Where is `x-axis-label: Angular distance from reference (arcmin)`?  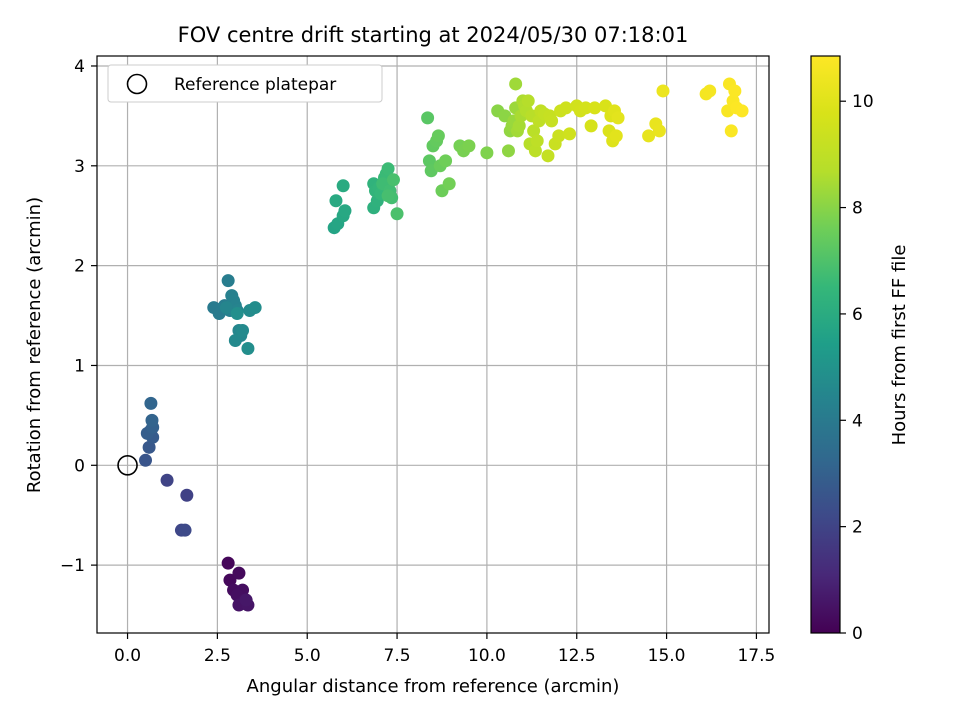
x-axis-label: Angular distance from reference (arcmin) is located at coordinates (433, 686).